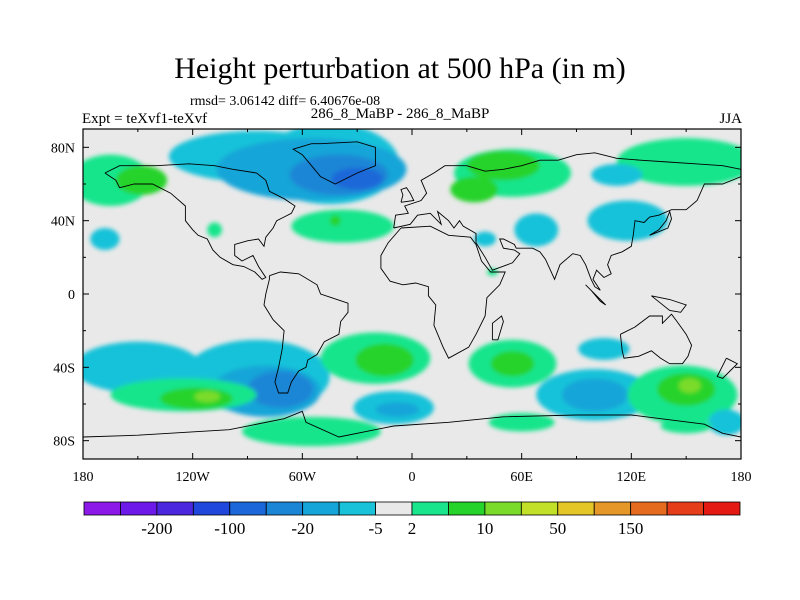  I want to click on colorbar-label: 2, so click(412, 528).